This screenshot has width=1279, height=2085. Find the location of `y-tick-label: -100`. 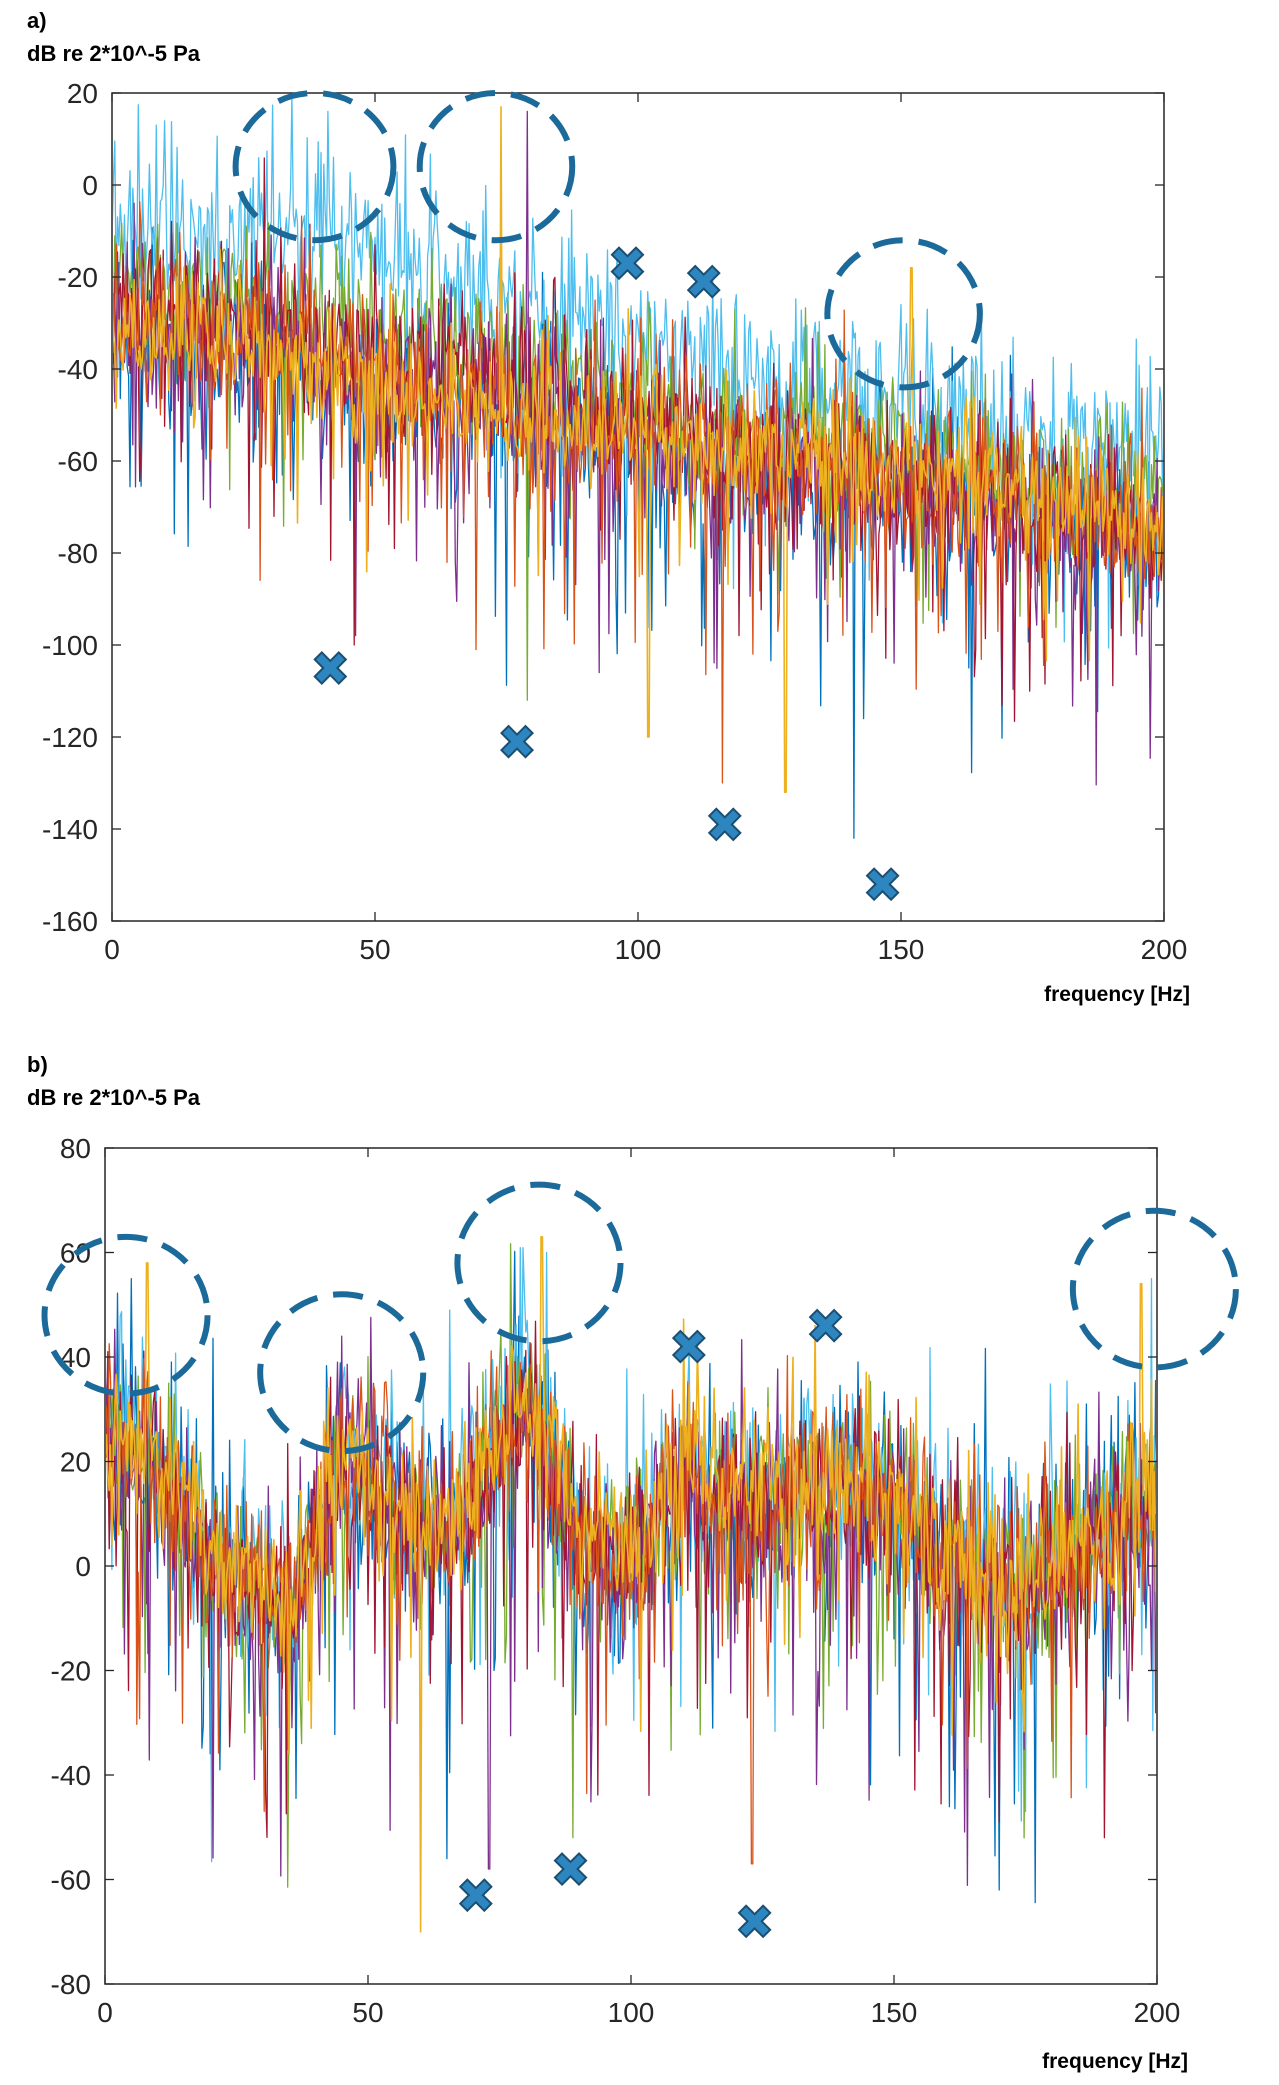

y-tick-label: -100 is located at coordinates (70, 645).